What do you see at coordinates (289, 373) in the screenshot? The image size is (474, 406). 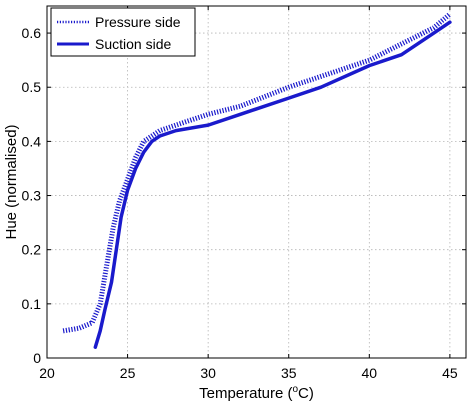 I see `x-tick-label: 35` at bounding box center [289, 373].